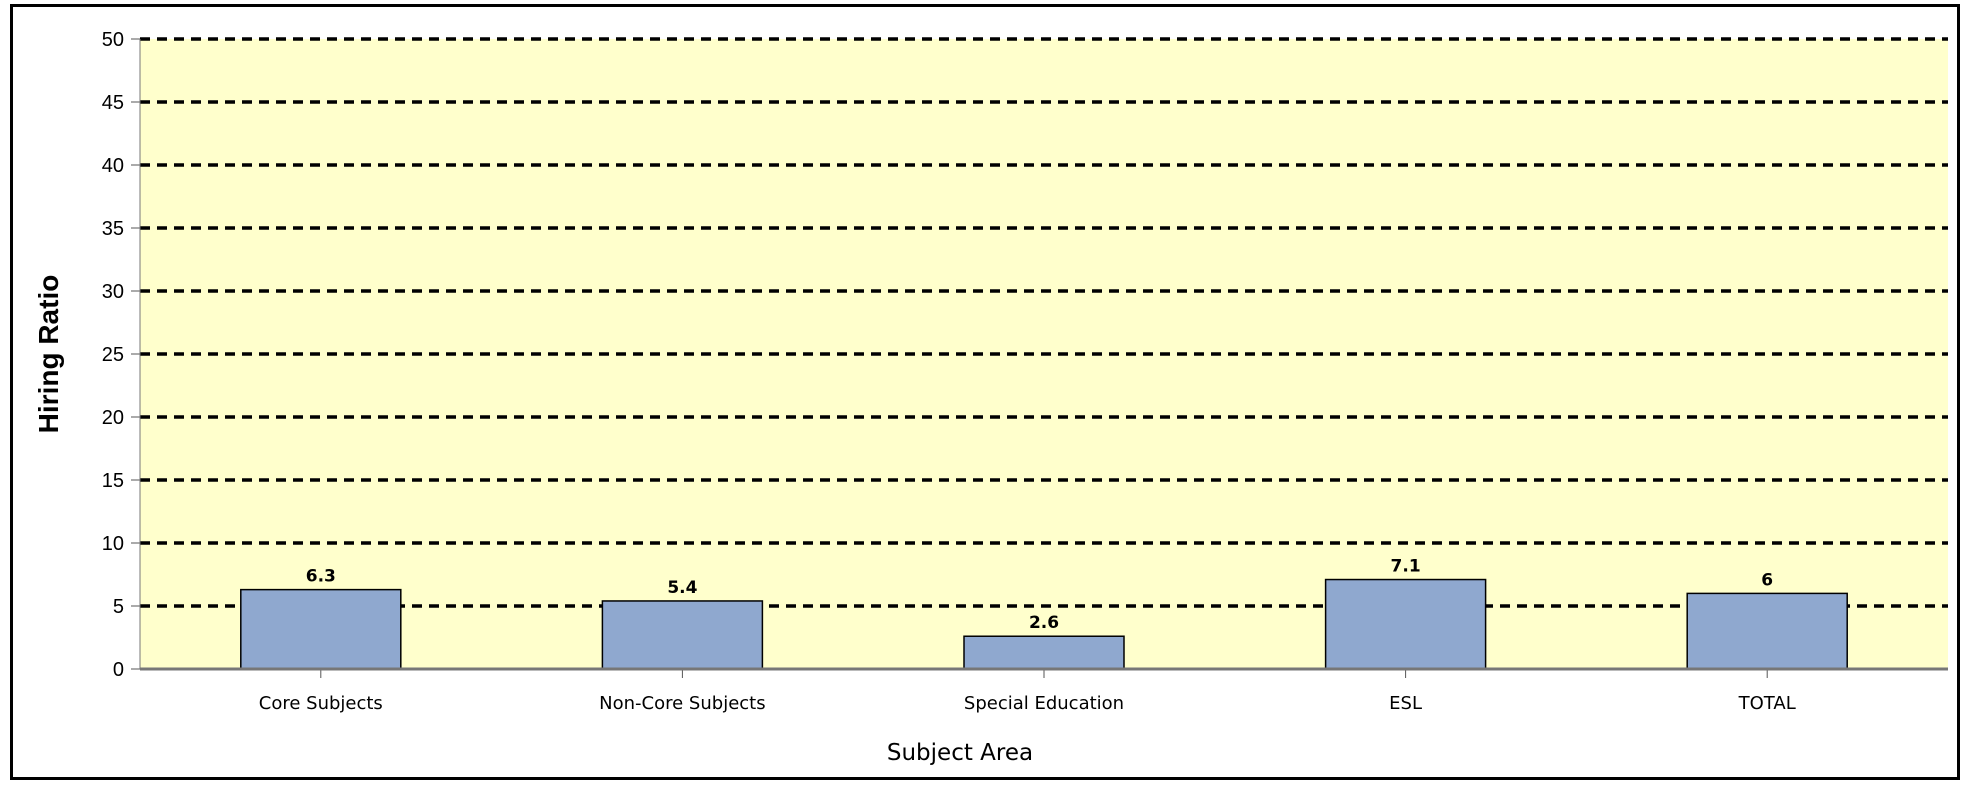  What do you see at coordinates (118, 670) in the screenshot?
I see `y-tick-label: 0` at bounding box center [118, 670].